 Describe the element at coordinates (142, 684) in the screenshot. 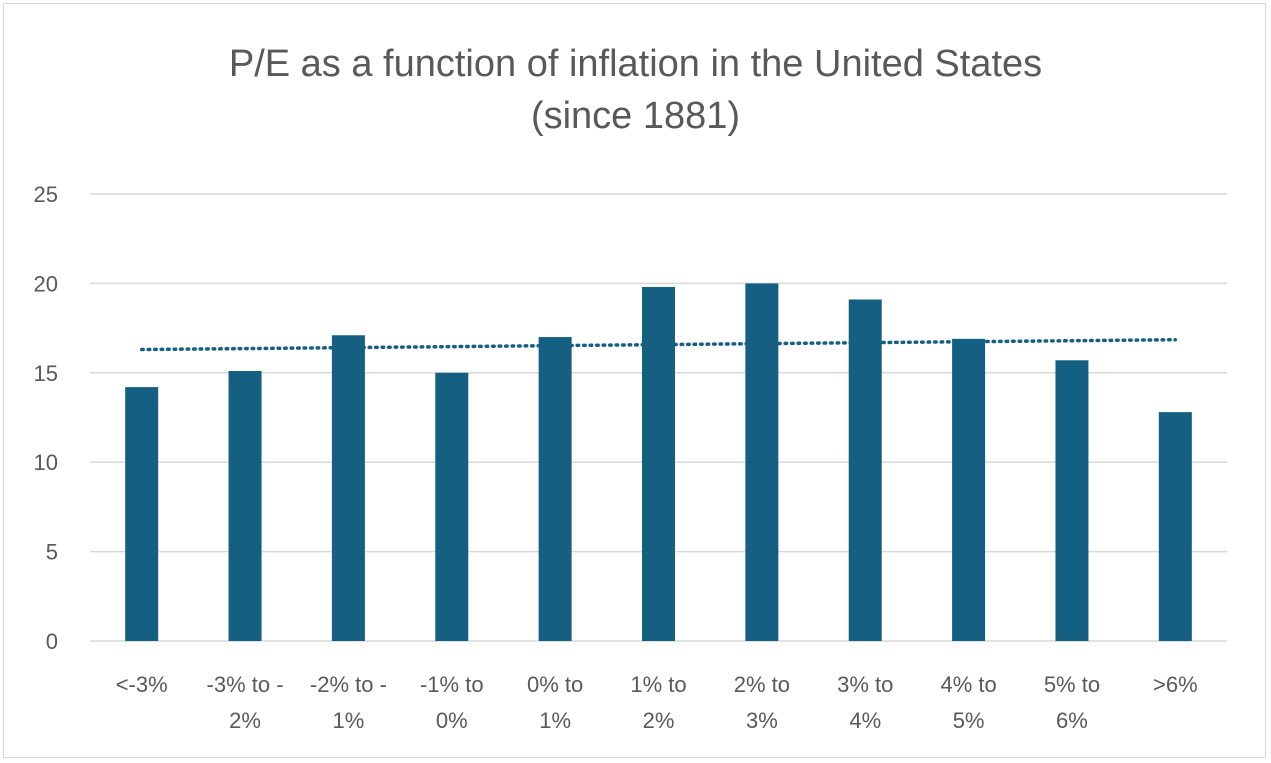

I see `x-tick-label: <-3%` at that location.